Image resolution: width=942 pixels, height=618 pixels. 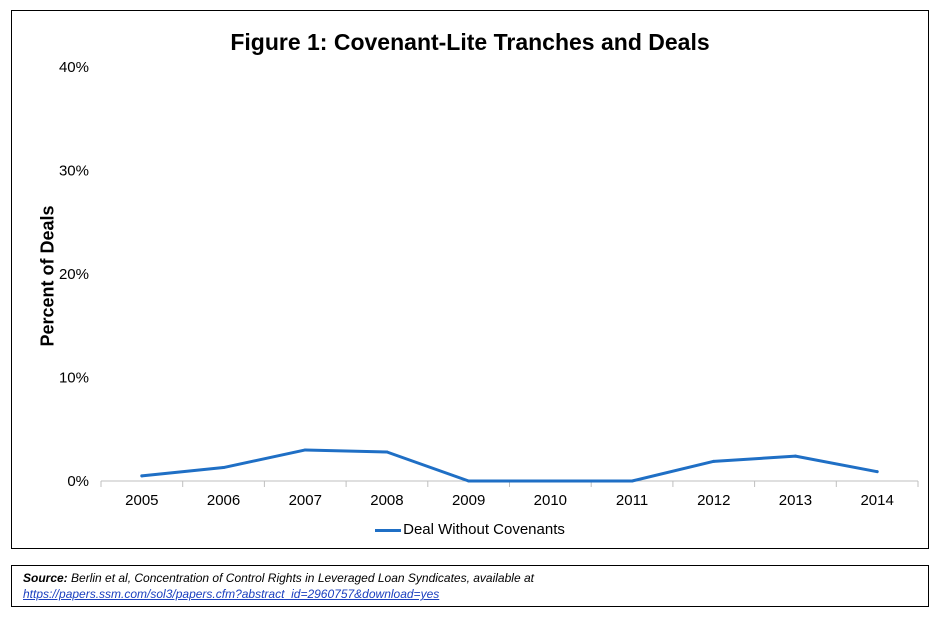 What do you see at coordinates (795, 500) in the screenshot?
I see `x-tick-label: 2013` at bounding box center [795, 500].